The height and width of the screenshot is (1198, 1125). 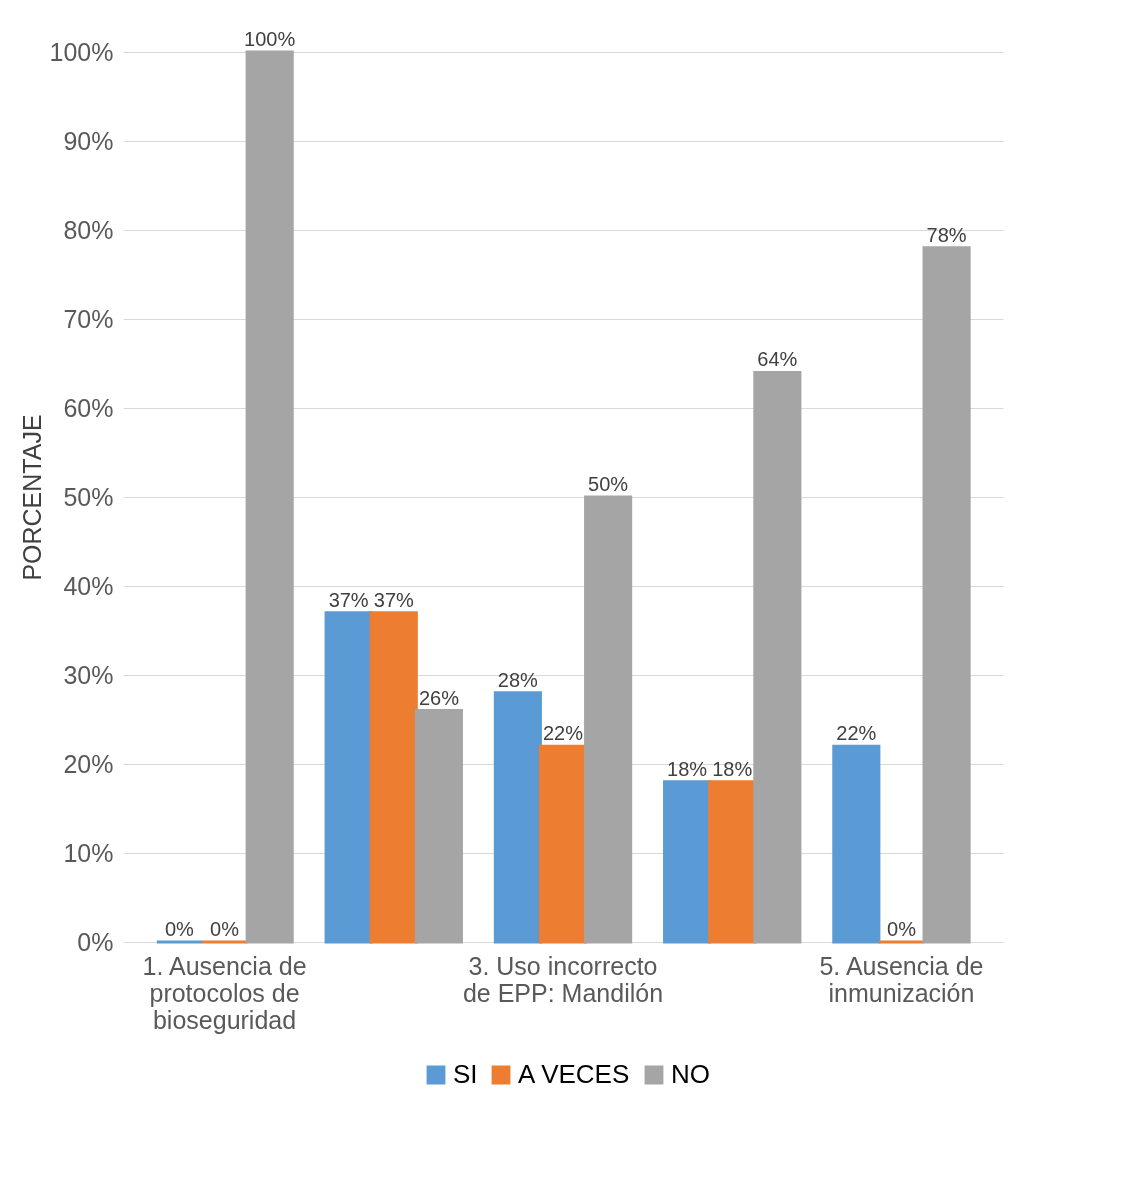 What do you see at coordinates (439, 697) in the screenshot?
I see `data-label: 26%` at bounding box center [439, 697].